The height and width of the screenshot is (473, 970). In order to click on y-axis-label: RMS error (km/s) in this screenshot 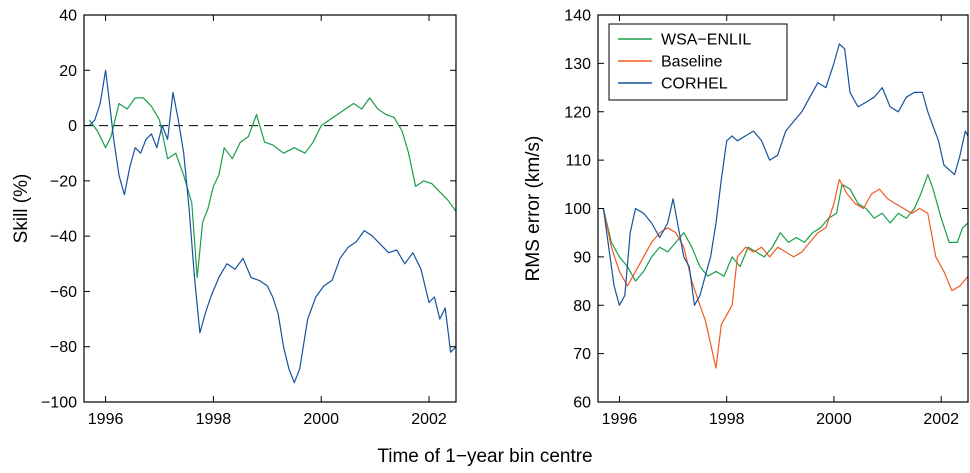, I will do `click(533, 209)`.